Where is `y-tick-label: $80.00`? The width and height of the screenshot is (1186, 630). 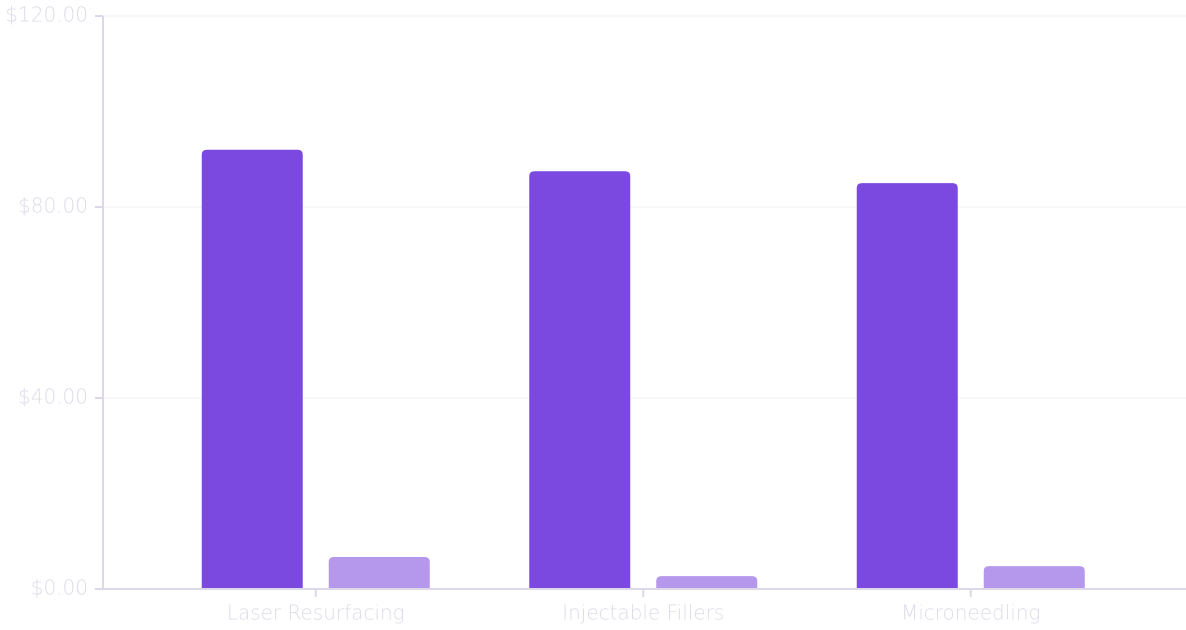 y-tick-label: $80.00 is located at coordinates (53, 206).